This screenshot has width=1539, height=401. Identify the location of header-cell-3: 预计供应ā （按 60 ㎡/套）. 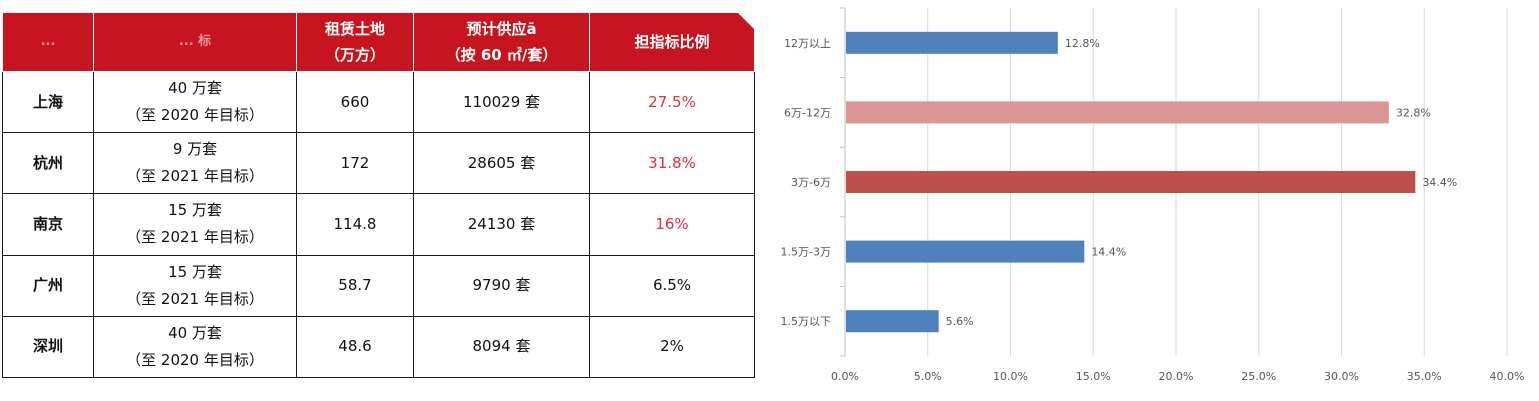
(501, 42).